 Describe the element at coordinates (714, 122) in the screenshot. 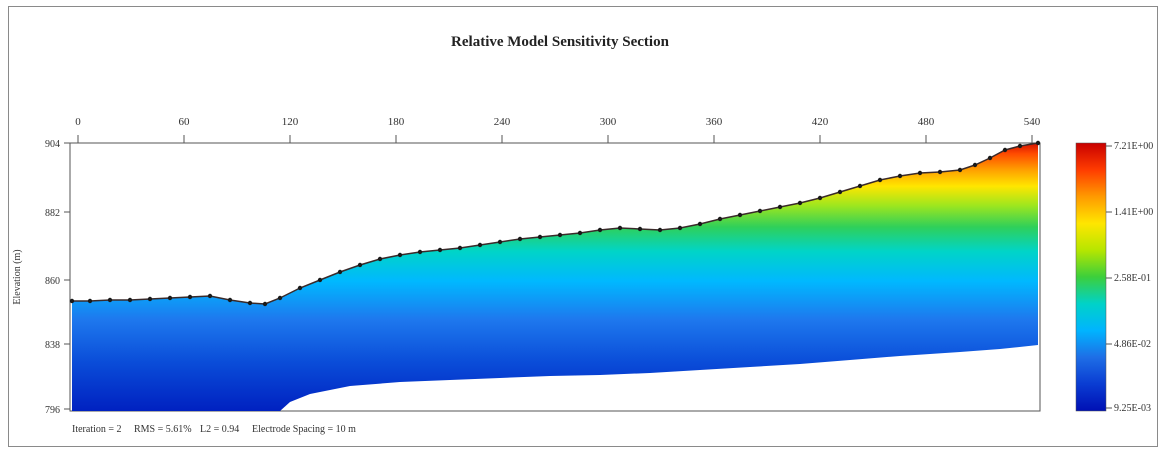

I see `x-tick-label: 360` at that location.